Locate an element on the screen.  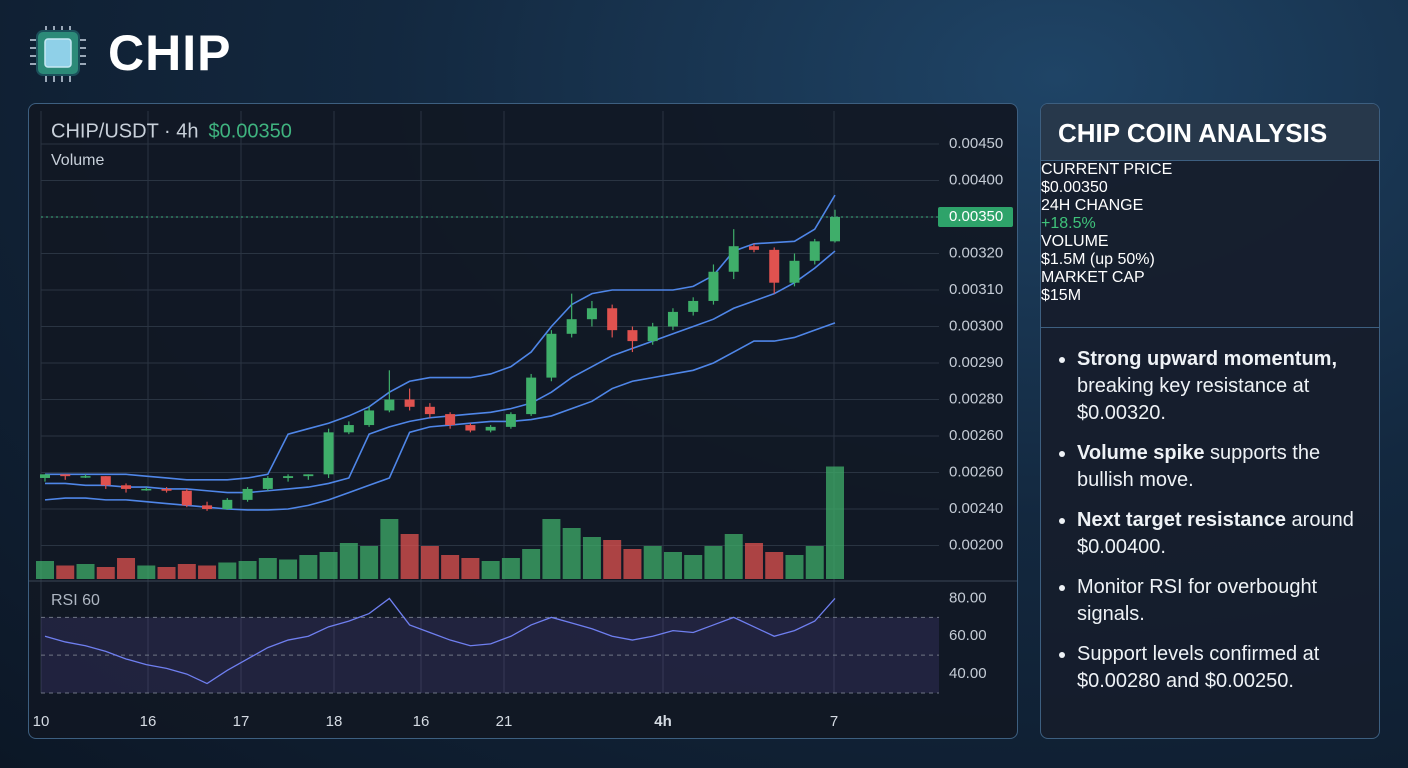
stat-value: $15M is located at coordinates (1210, 296).